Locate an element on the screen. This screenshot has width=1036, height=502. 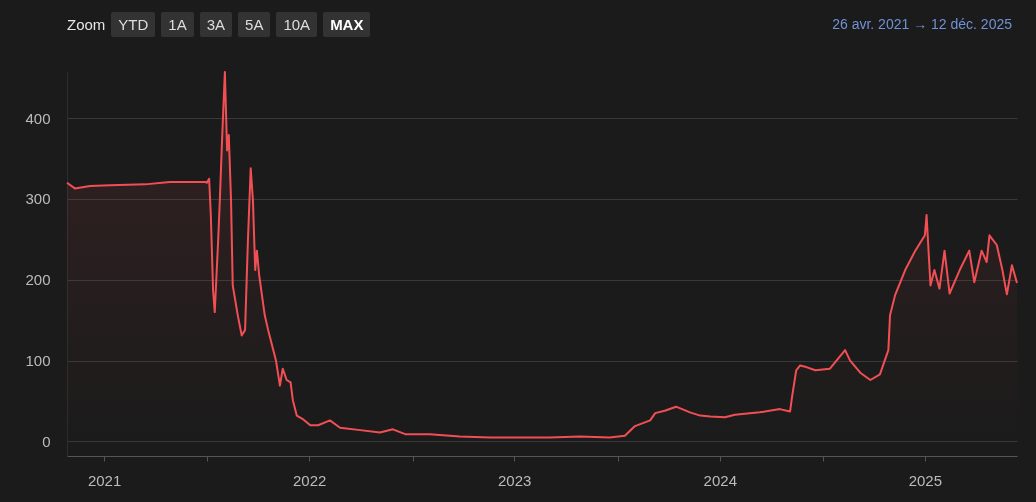
y-tick-label: 100 is located at coordinates (38, 361).